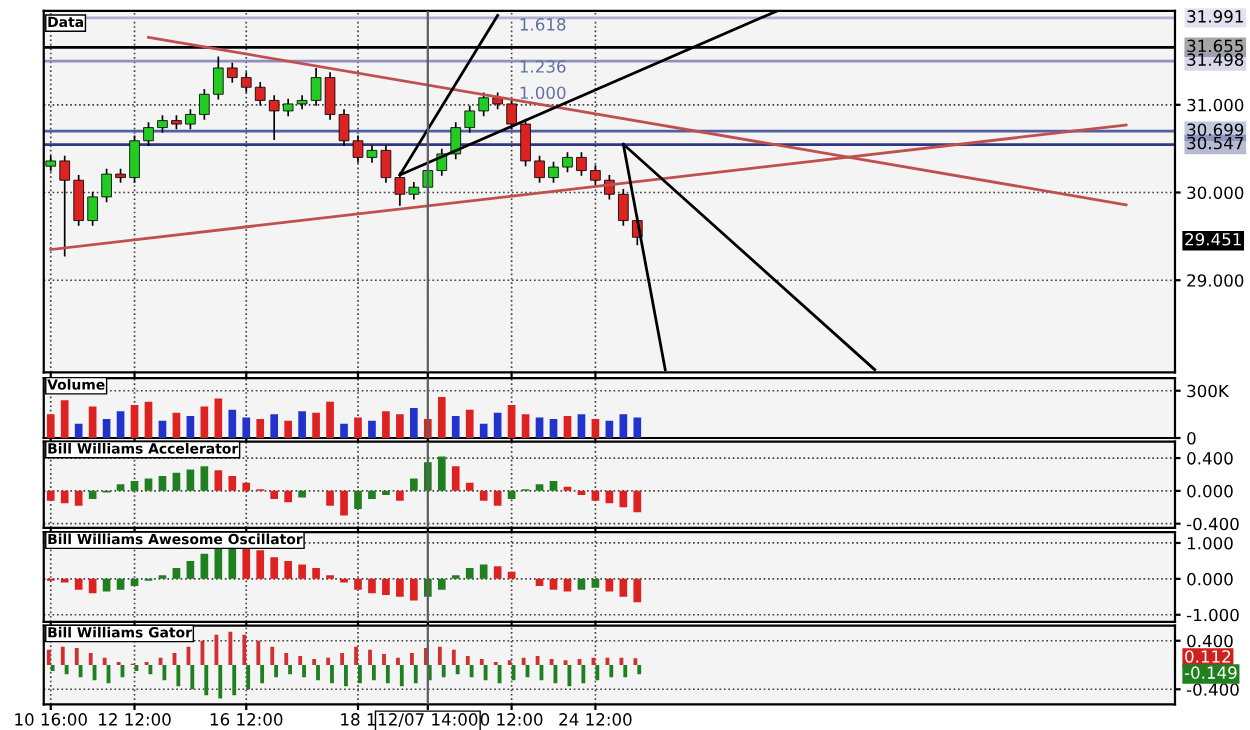 Image resolution: width=1250 pixels, height=730 pixels. I want to click on x-tick-label: 18 1, so click(358, 719).